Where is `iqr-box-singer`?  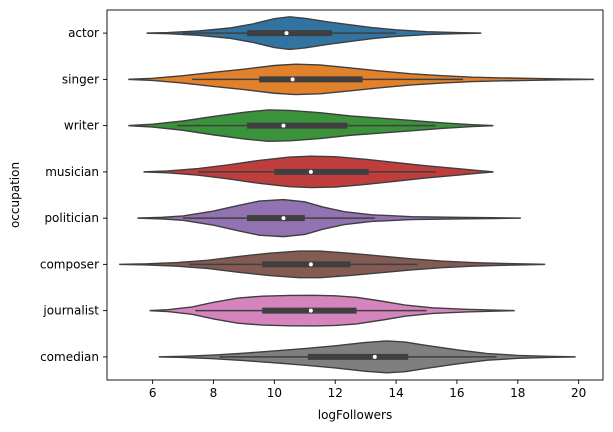 iqr-box-singer is located at coordinates (311, 79).